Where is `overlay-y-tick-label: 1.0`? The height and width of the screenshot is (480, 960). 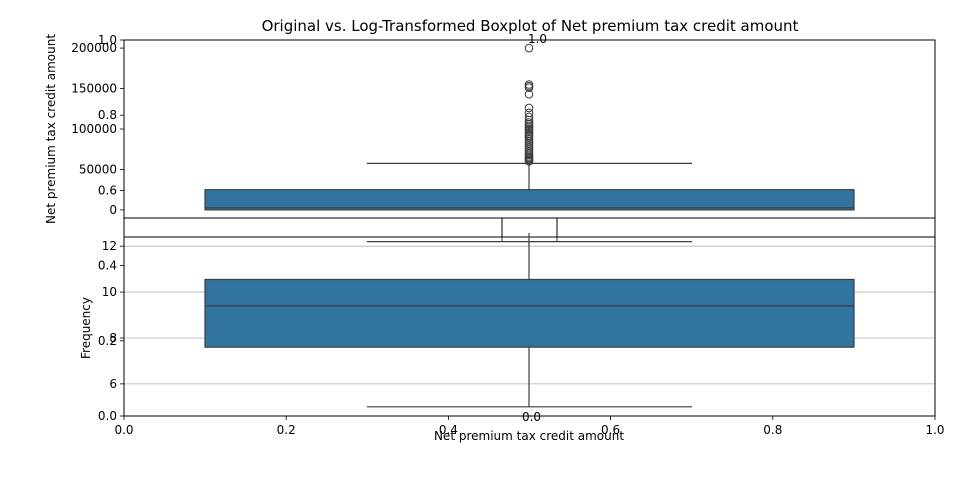
overlay-y-tick-label: 1.0 is located at coordinates (107, 40).